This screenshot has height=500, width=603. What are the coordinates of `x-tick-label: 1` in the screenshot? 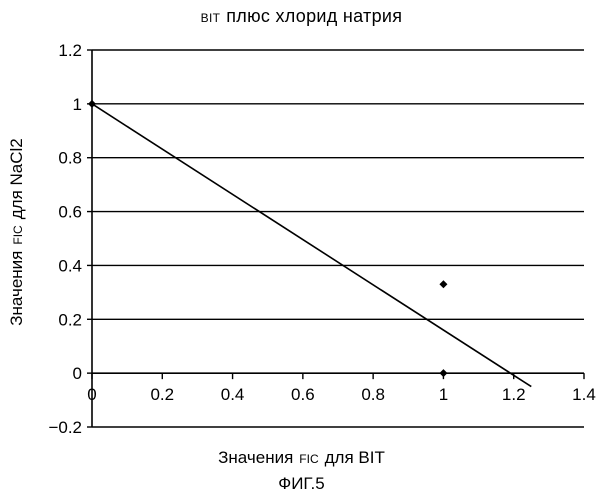 It's located at (443, 394).